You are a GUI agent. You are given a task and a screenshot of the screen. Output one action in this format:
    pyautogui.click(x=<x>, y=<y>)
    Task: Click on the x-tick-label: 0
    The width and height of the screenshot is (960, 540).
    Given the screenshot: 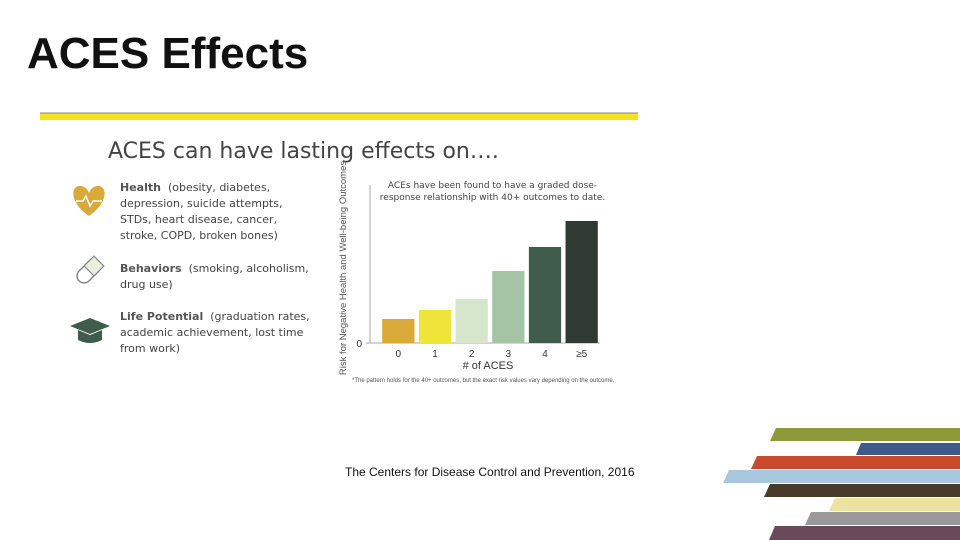 What is the action you would take?
    pyautogui.click(x=399, y=354)
    